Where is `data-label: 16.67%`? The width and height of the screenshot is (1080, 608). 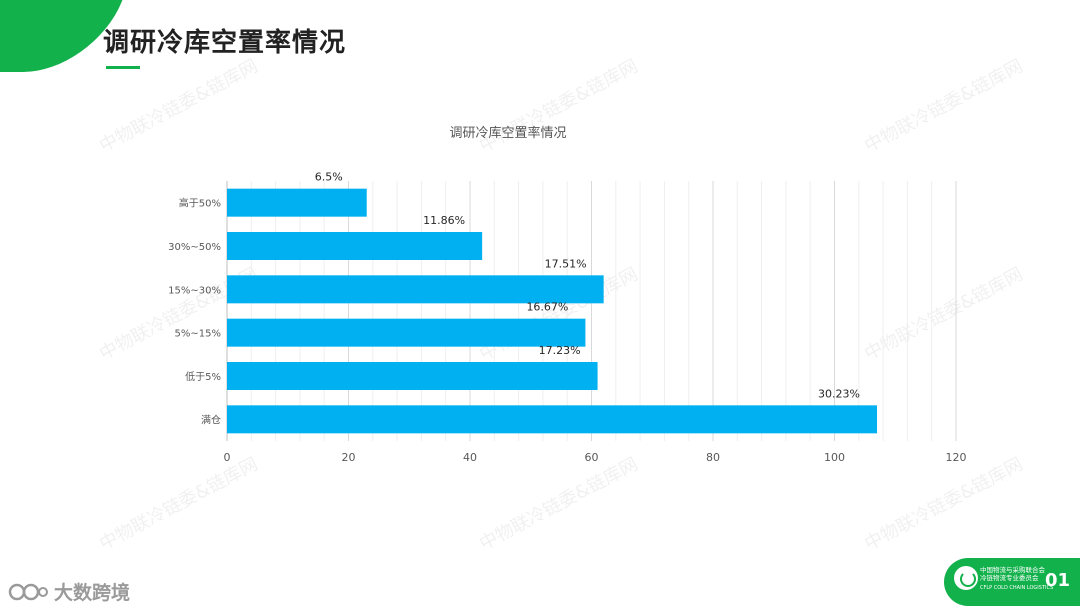 data-label: 16.67% is located at coordinates (547, 307).